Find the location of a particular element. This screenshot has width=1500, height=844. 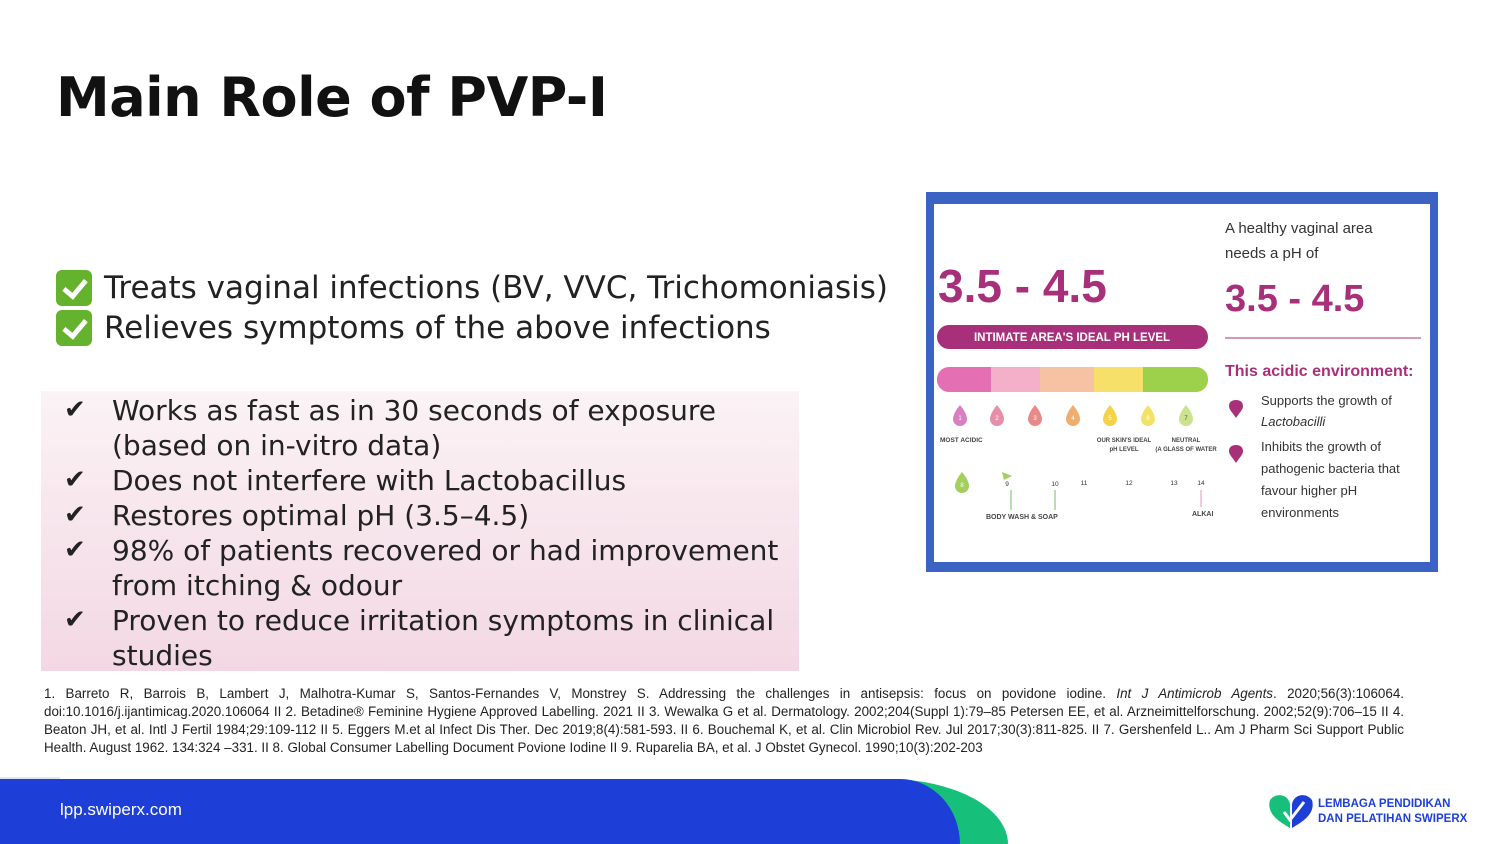

ph-number: 9 is located at coordinates (1007, 484).